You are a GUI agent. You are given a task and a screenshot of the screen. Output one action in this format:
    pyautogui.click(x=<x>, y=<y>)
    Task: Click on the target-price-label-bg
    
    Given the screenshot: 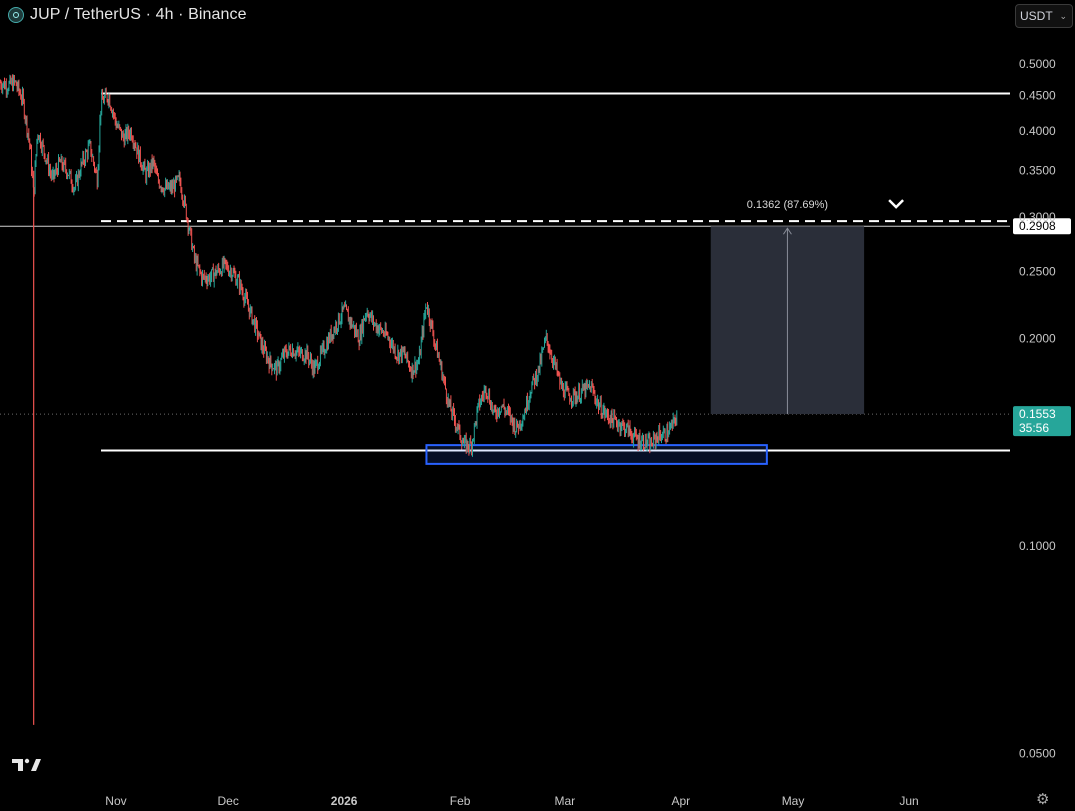 What is the action you would take?
    pyautogui.click(x=1042, y=226)
    